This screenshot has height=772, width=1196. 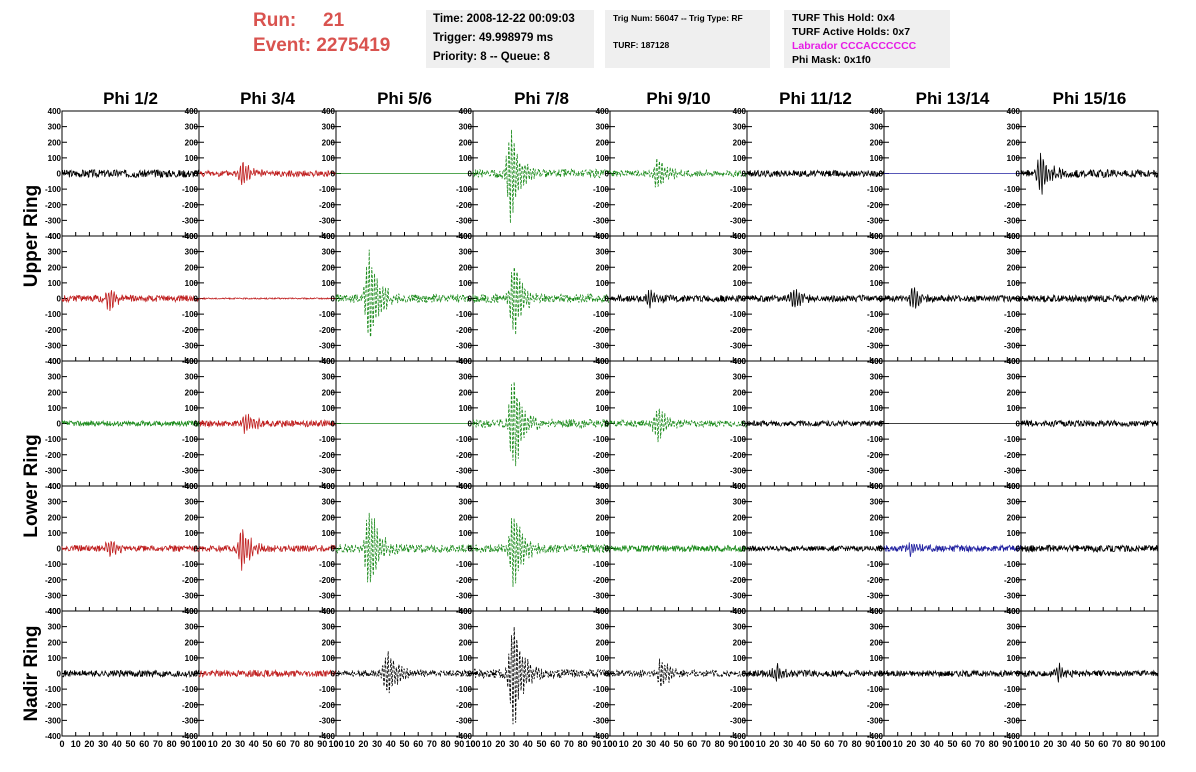 What do you see at coordinates (363, 744) in the screenshot?
I see `x-tick-label: 20` at bounding box center [363, 744].